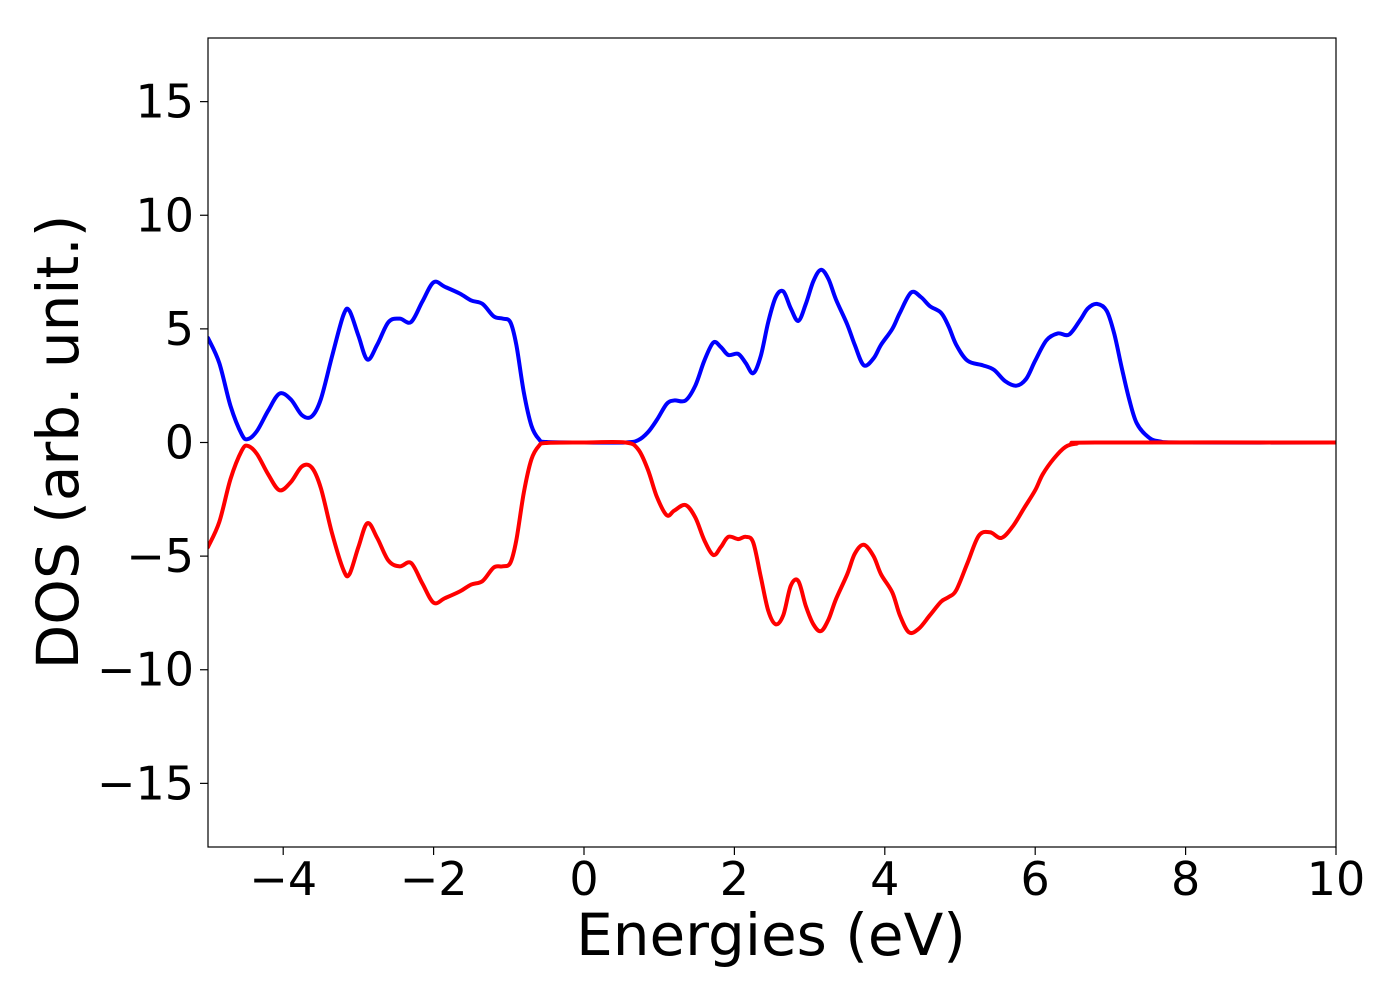  What do you see at coordinates (884, 879) in the screenshot?
I see `x-tick-label: 4` at bounding box center [884, 879].